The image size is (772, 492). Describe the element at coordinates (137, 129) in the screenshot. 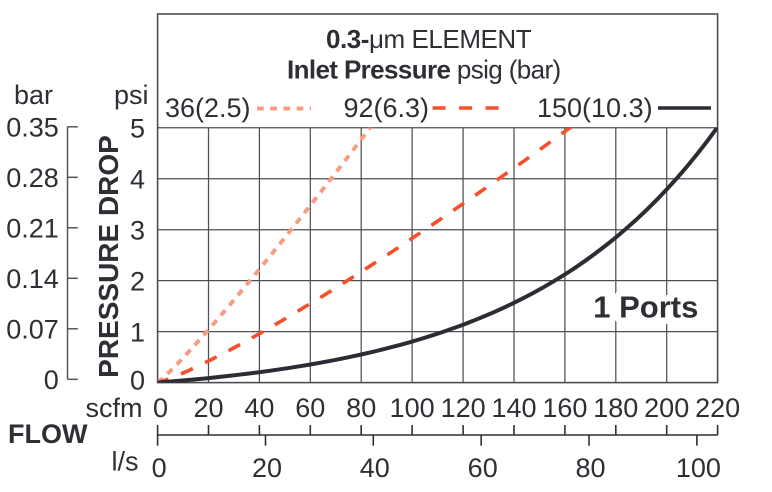

I see `svg-text: 5` at that location.